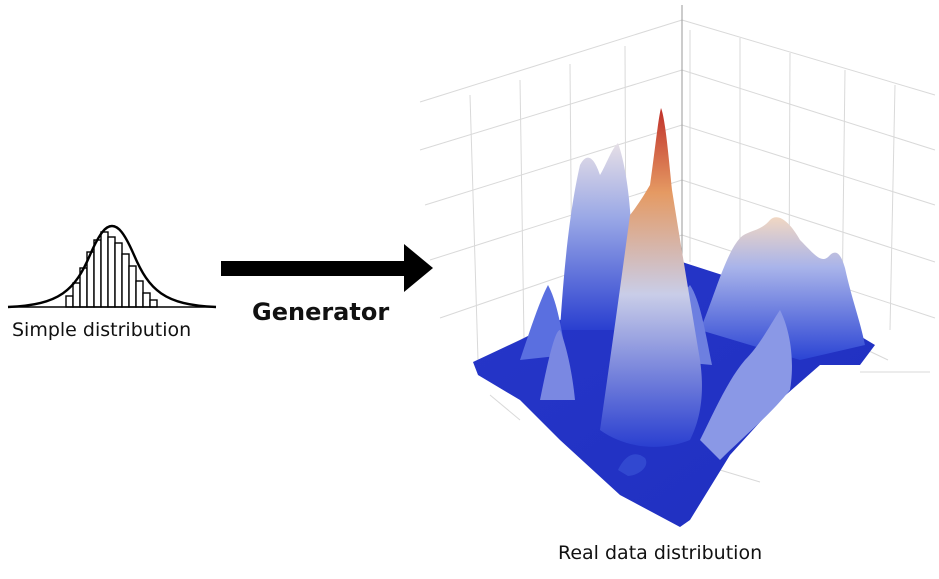 The height and width of the screenshot is (579, 939). Describe the element at coordinates (321, 312) in the screenshot. I see `generator-label: Generator` at that location.